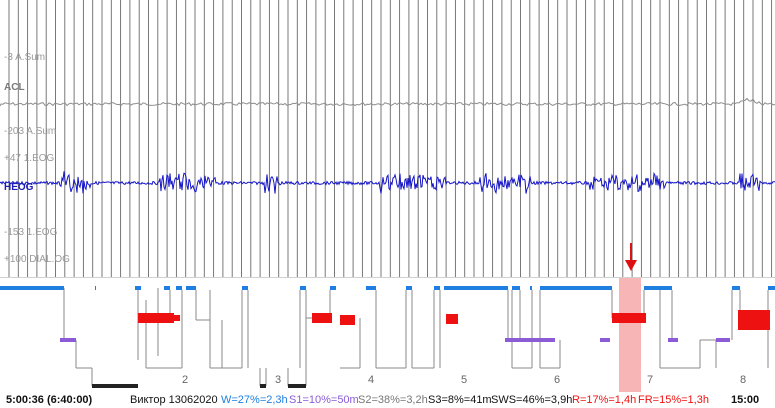  I want to click on status-rem: R=17%=1,4h, so click(604, 400).